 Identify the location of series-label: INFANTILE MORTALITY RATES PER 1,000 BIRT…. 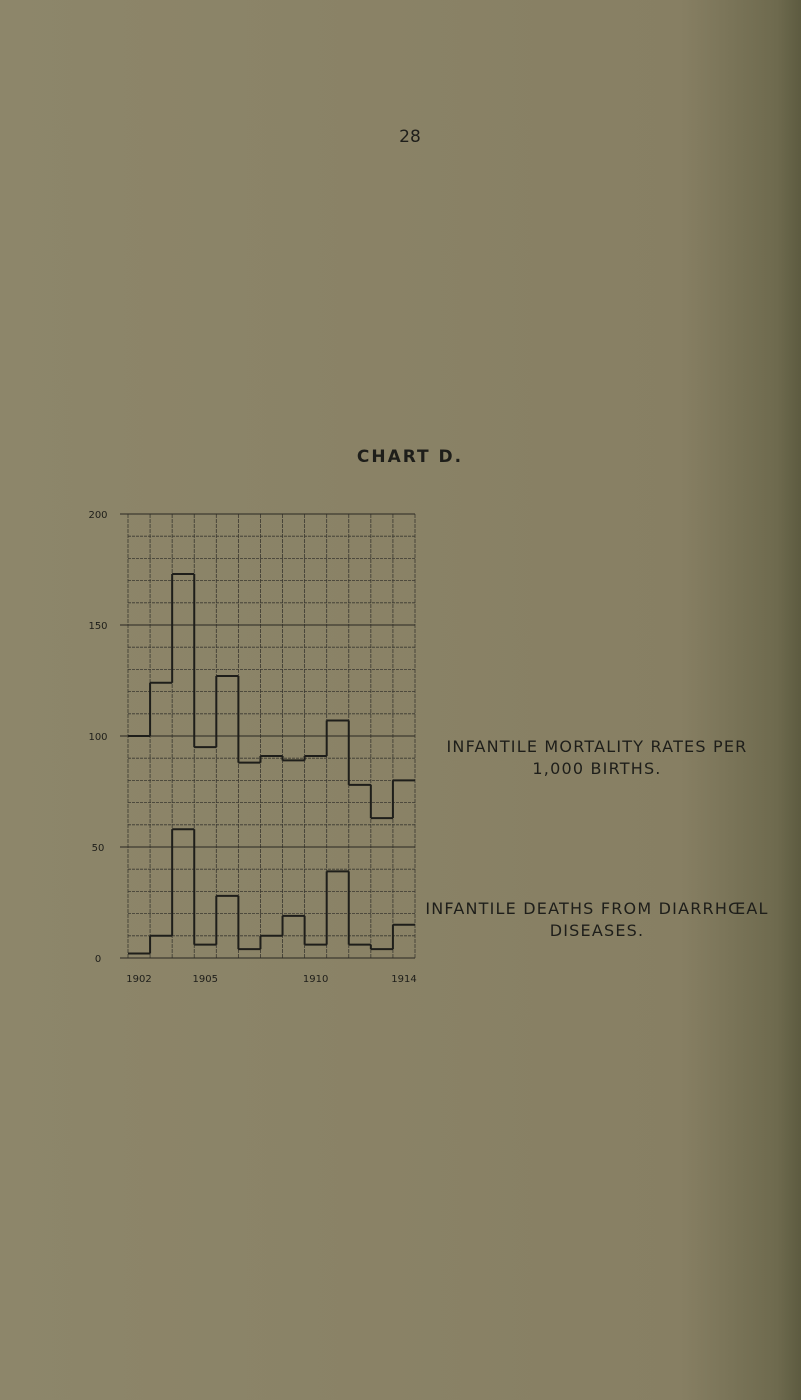
(597, 757).